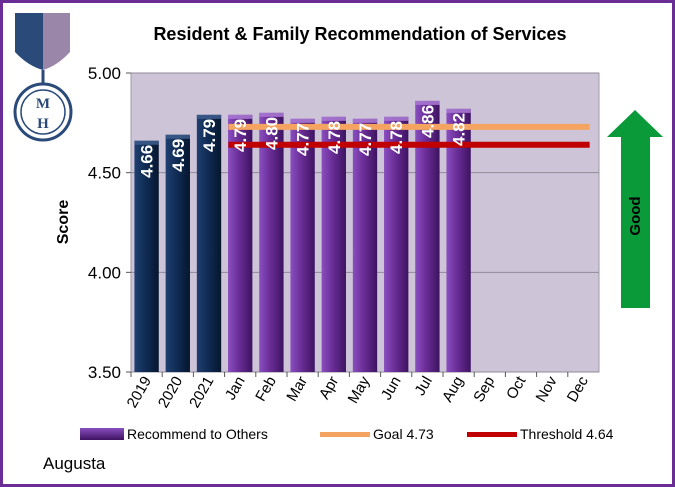 The height and width of the screenshot is (487, 675). What do you see at coordinates (178, 155) in the screenshot?
I see `bar-data-label: 4.69` at bounding box center [178, 155].